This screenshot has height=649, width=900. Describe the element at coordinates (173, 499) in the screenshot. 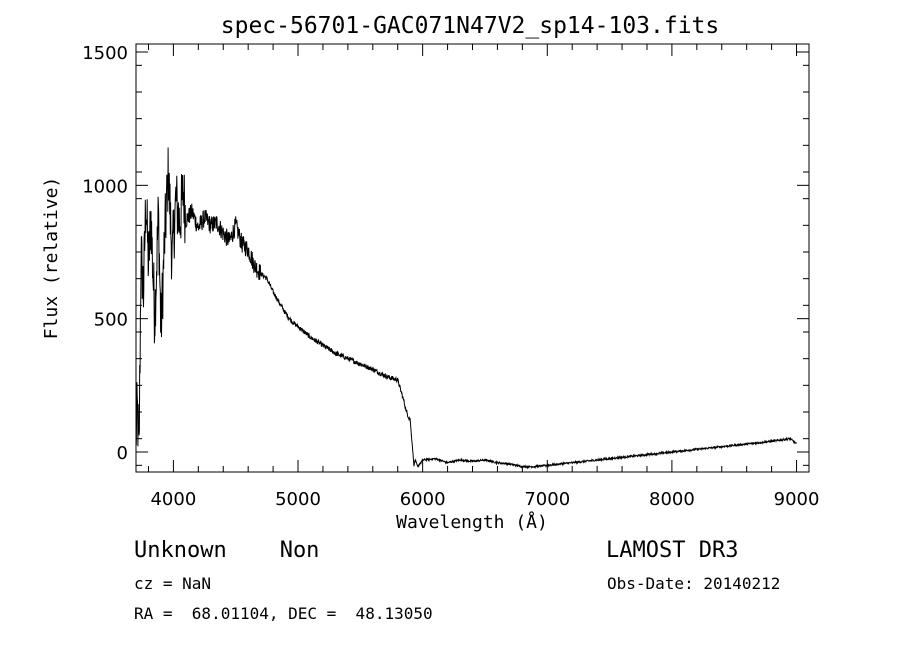

I see `x-tick-label: 4000` at that location.